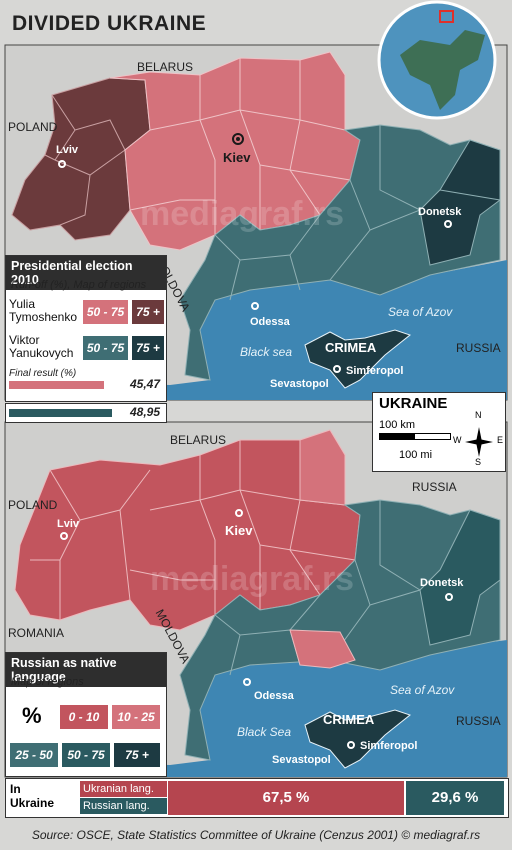 The width and height of the screenshot is (512, 850). I want to click on map1-crimea-label: CRIMEA, so click(351, 347).